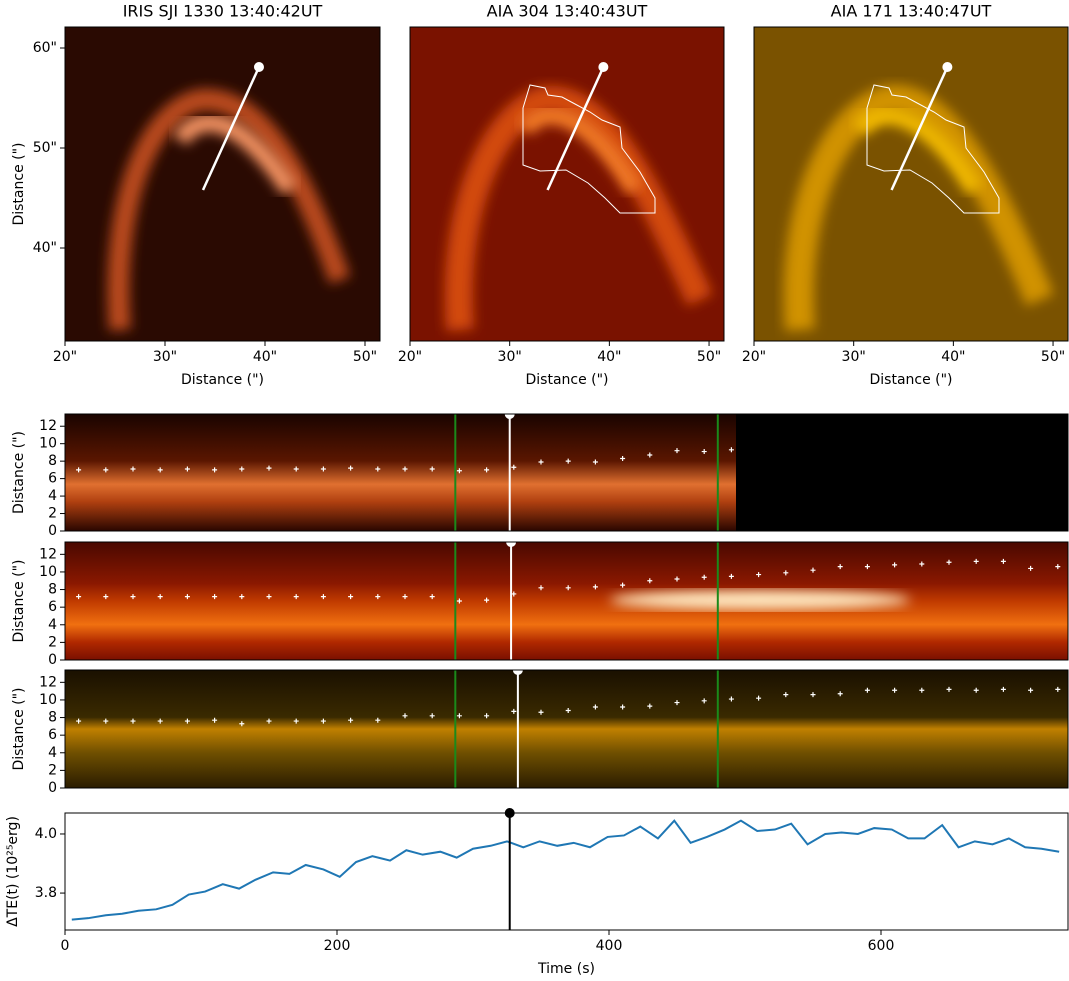  What do you see at coordinates (48, 554) in the screenshot?
I see `y-tick-label: 12` at bounding box center [48, 554].